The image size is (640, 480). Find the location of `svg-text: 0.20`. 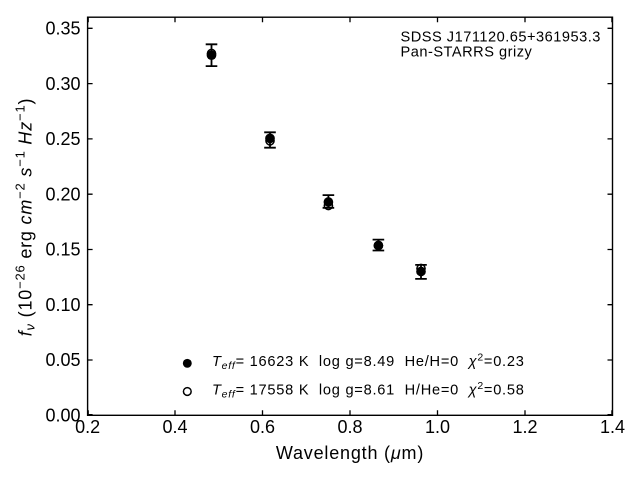

svg-text: 0.20 is located at coordinates (62, 194).